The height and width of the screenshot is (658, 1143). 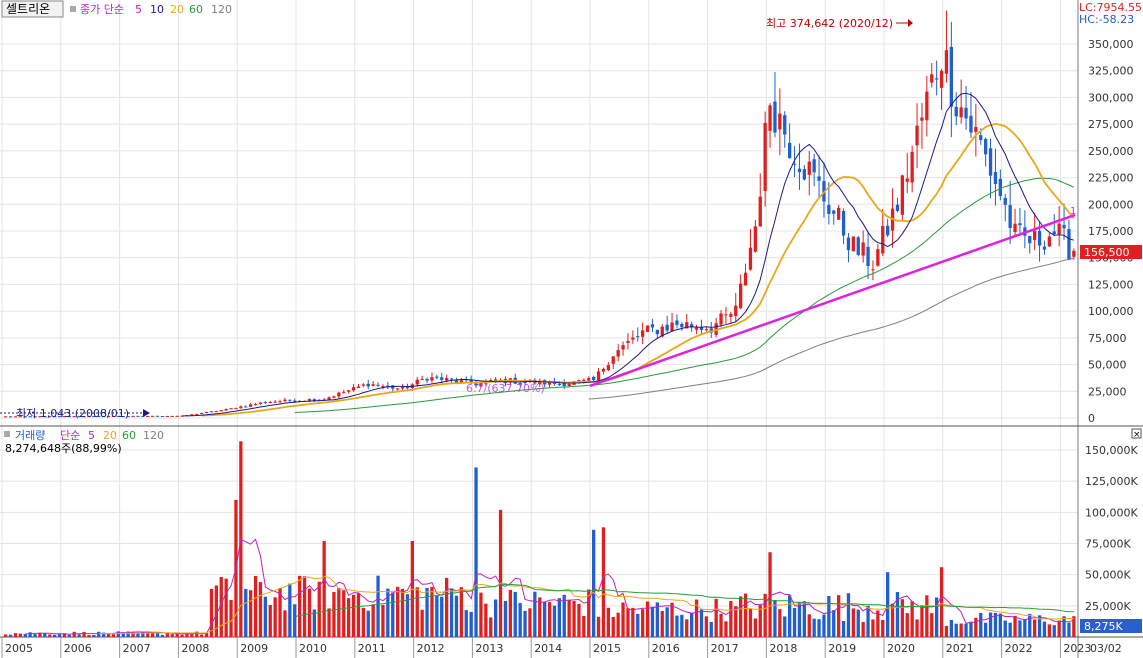 What do you see at coordinates (1111, 252) in the screenshot?
I see `current-price-tag` at bounding box center [1111, 252].